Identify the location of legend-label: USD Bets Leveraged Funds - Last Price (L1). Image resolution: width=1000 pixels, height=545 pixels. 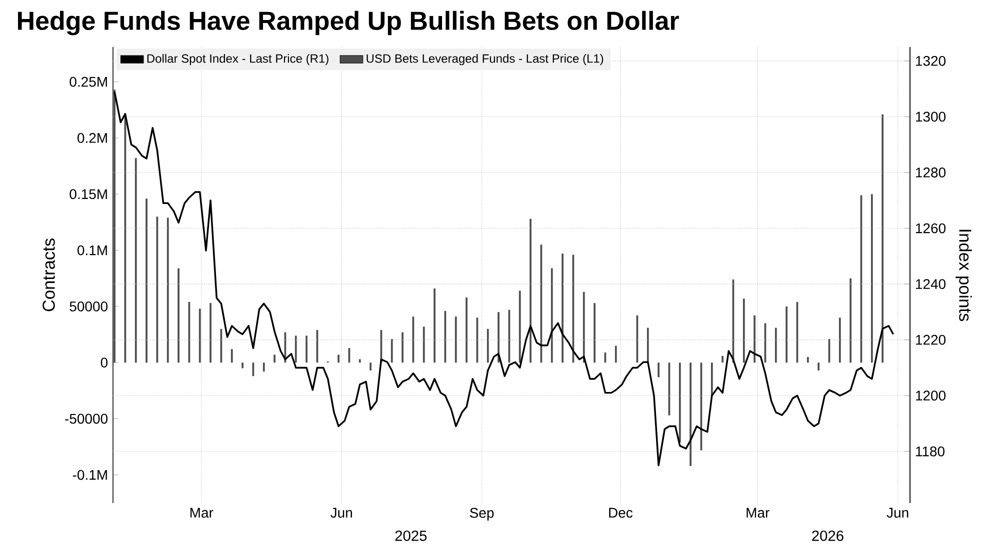
(485, 60).